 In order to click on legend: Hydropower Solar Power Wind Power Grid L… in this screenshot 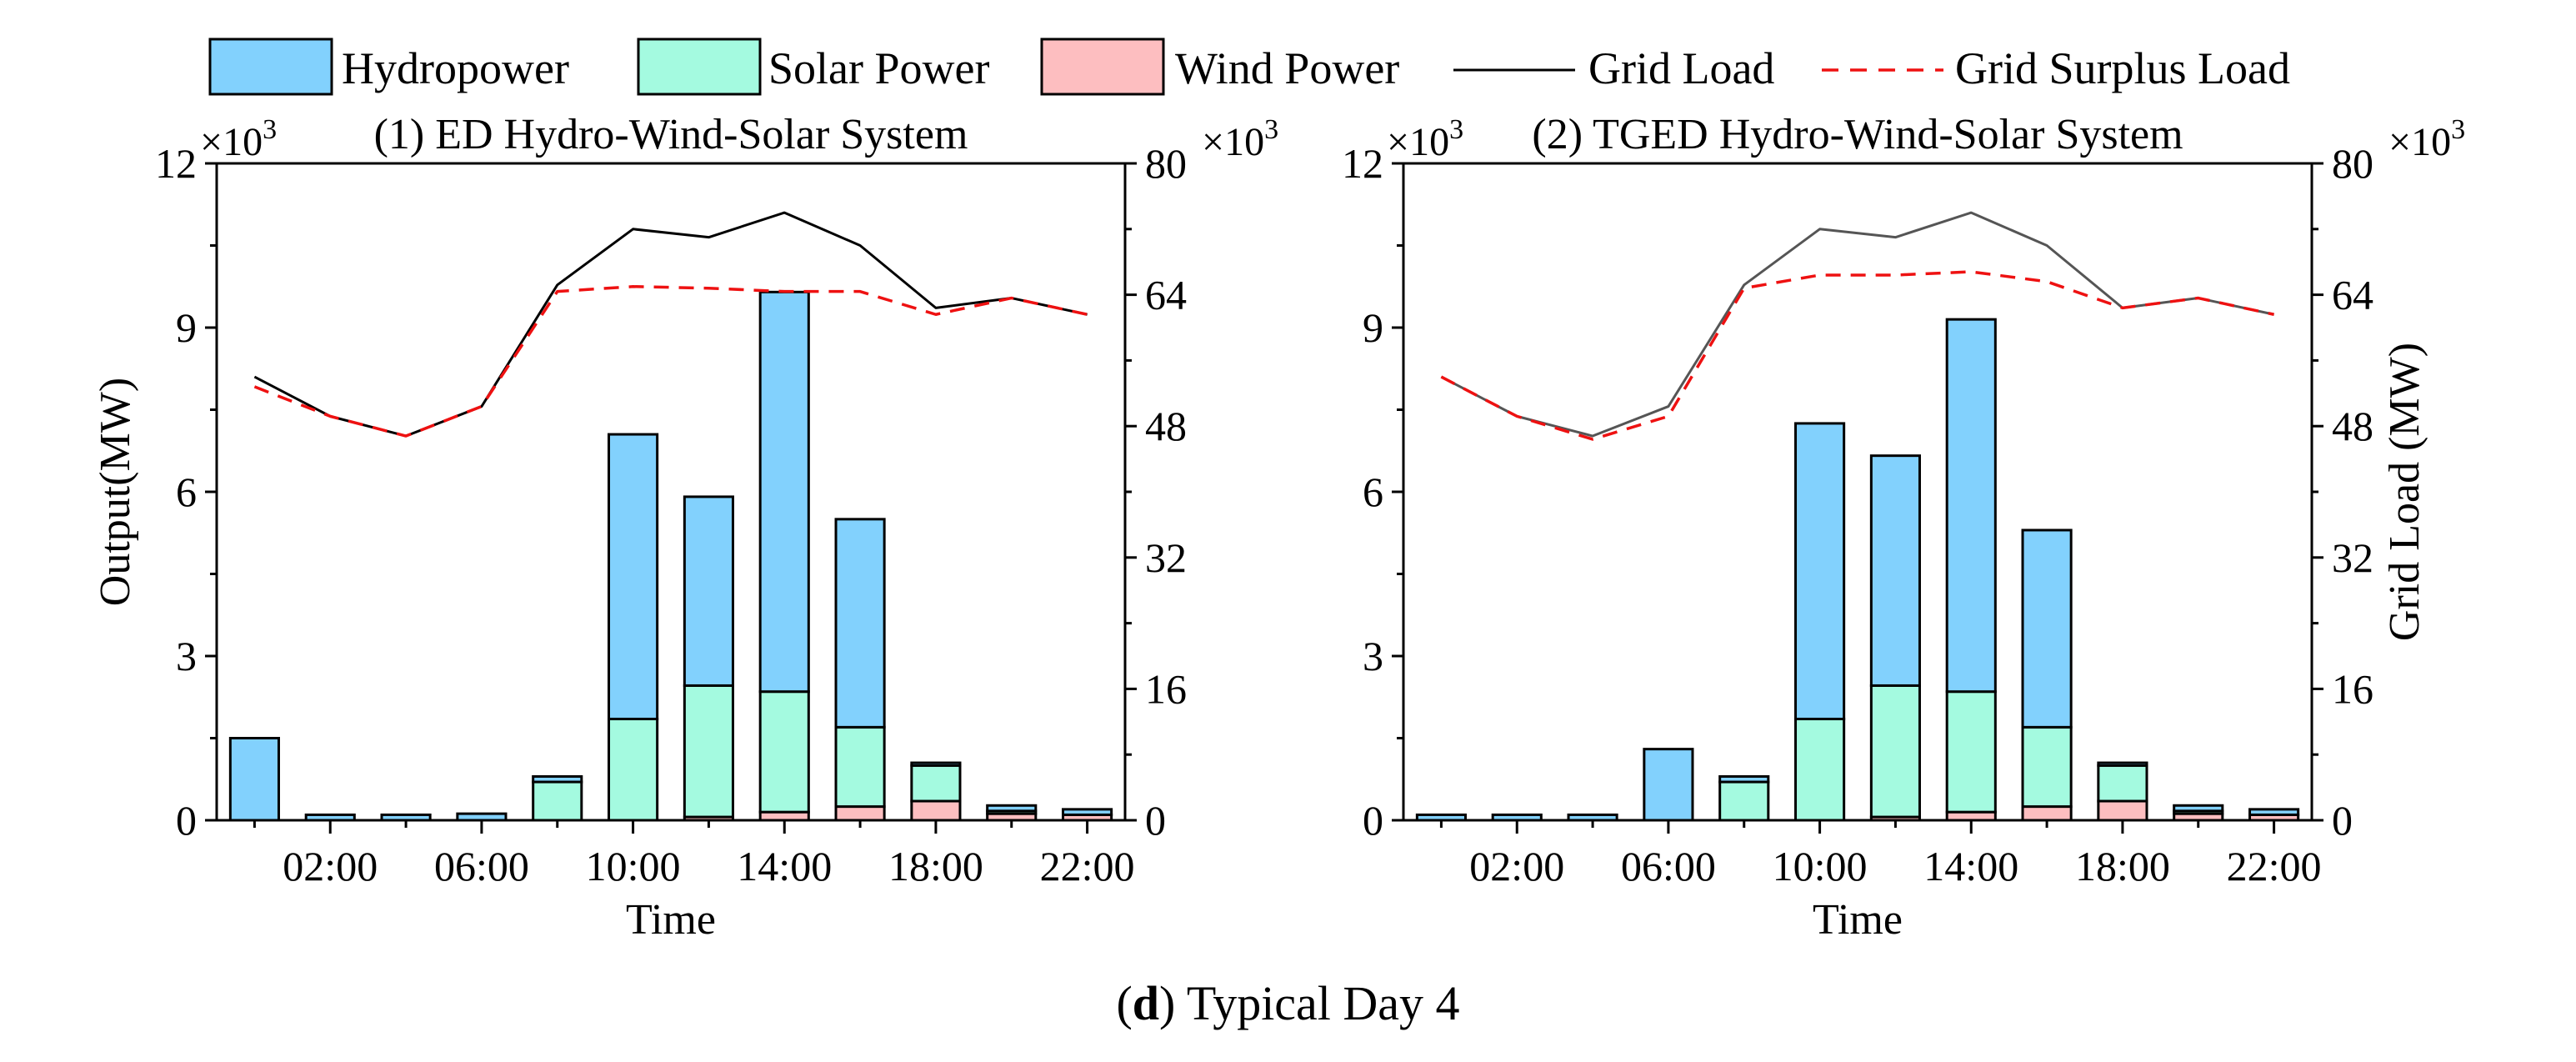, I will do `click(1249, 67)`.